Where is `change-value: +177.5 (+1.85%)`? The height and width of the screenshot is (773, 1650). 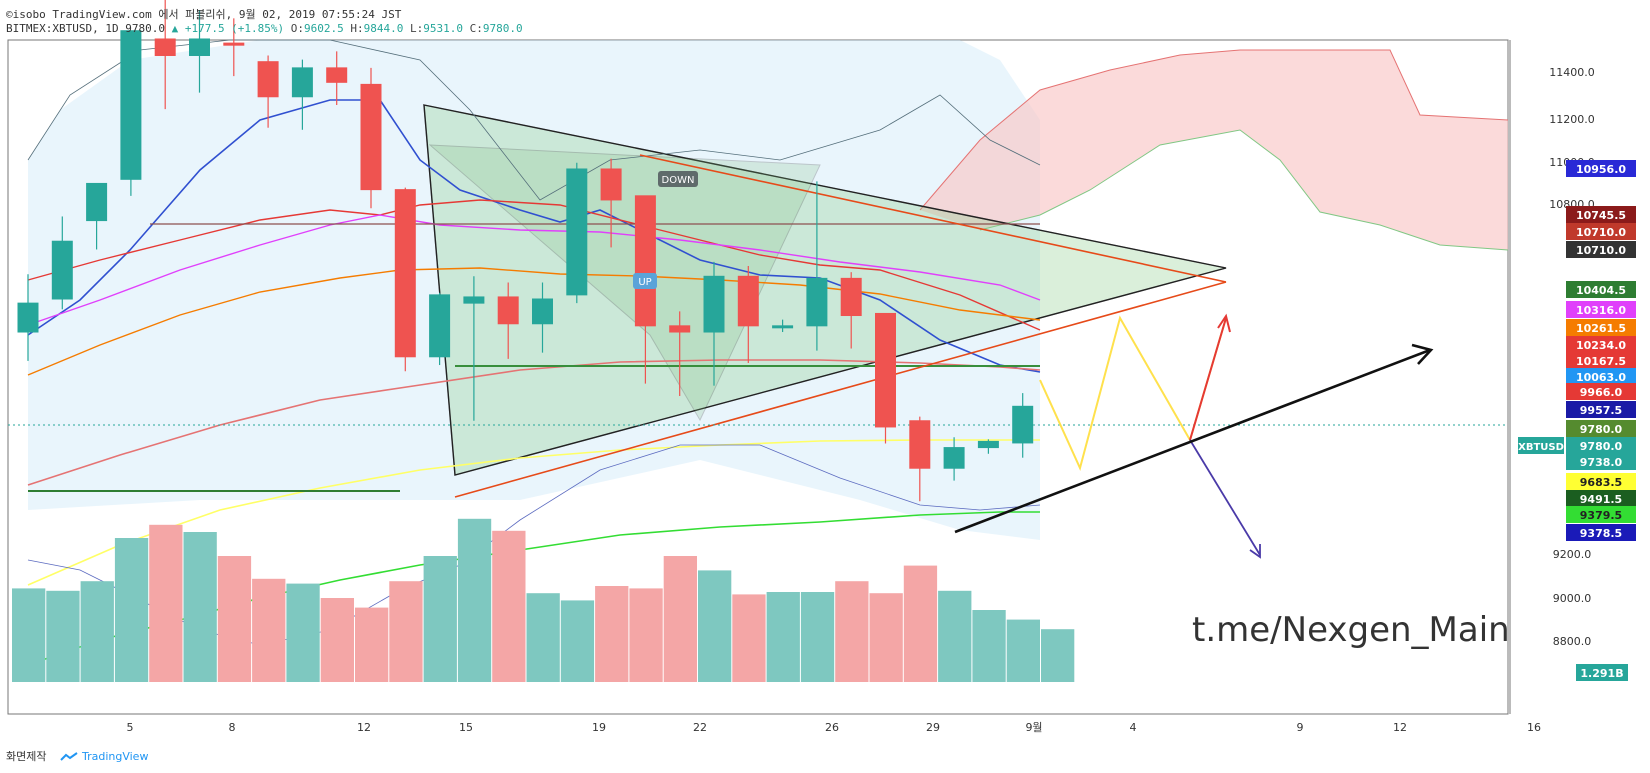 change-value: +177.5 (+1.85%) is located at coordinates (234, 28).